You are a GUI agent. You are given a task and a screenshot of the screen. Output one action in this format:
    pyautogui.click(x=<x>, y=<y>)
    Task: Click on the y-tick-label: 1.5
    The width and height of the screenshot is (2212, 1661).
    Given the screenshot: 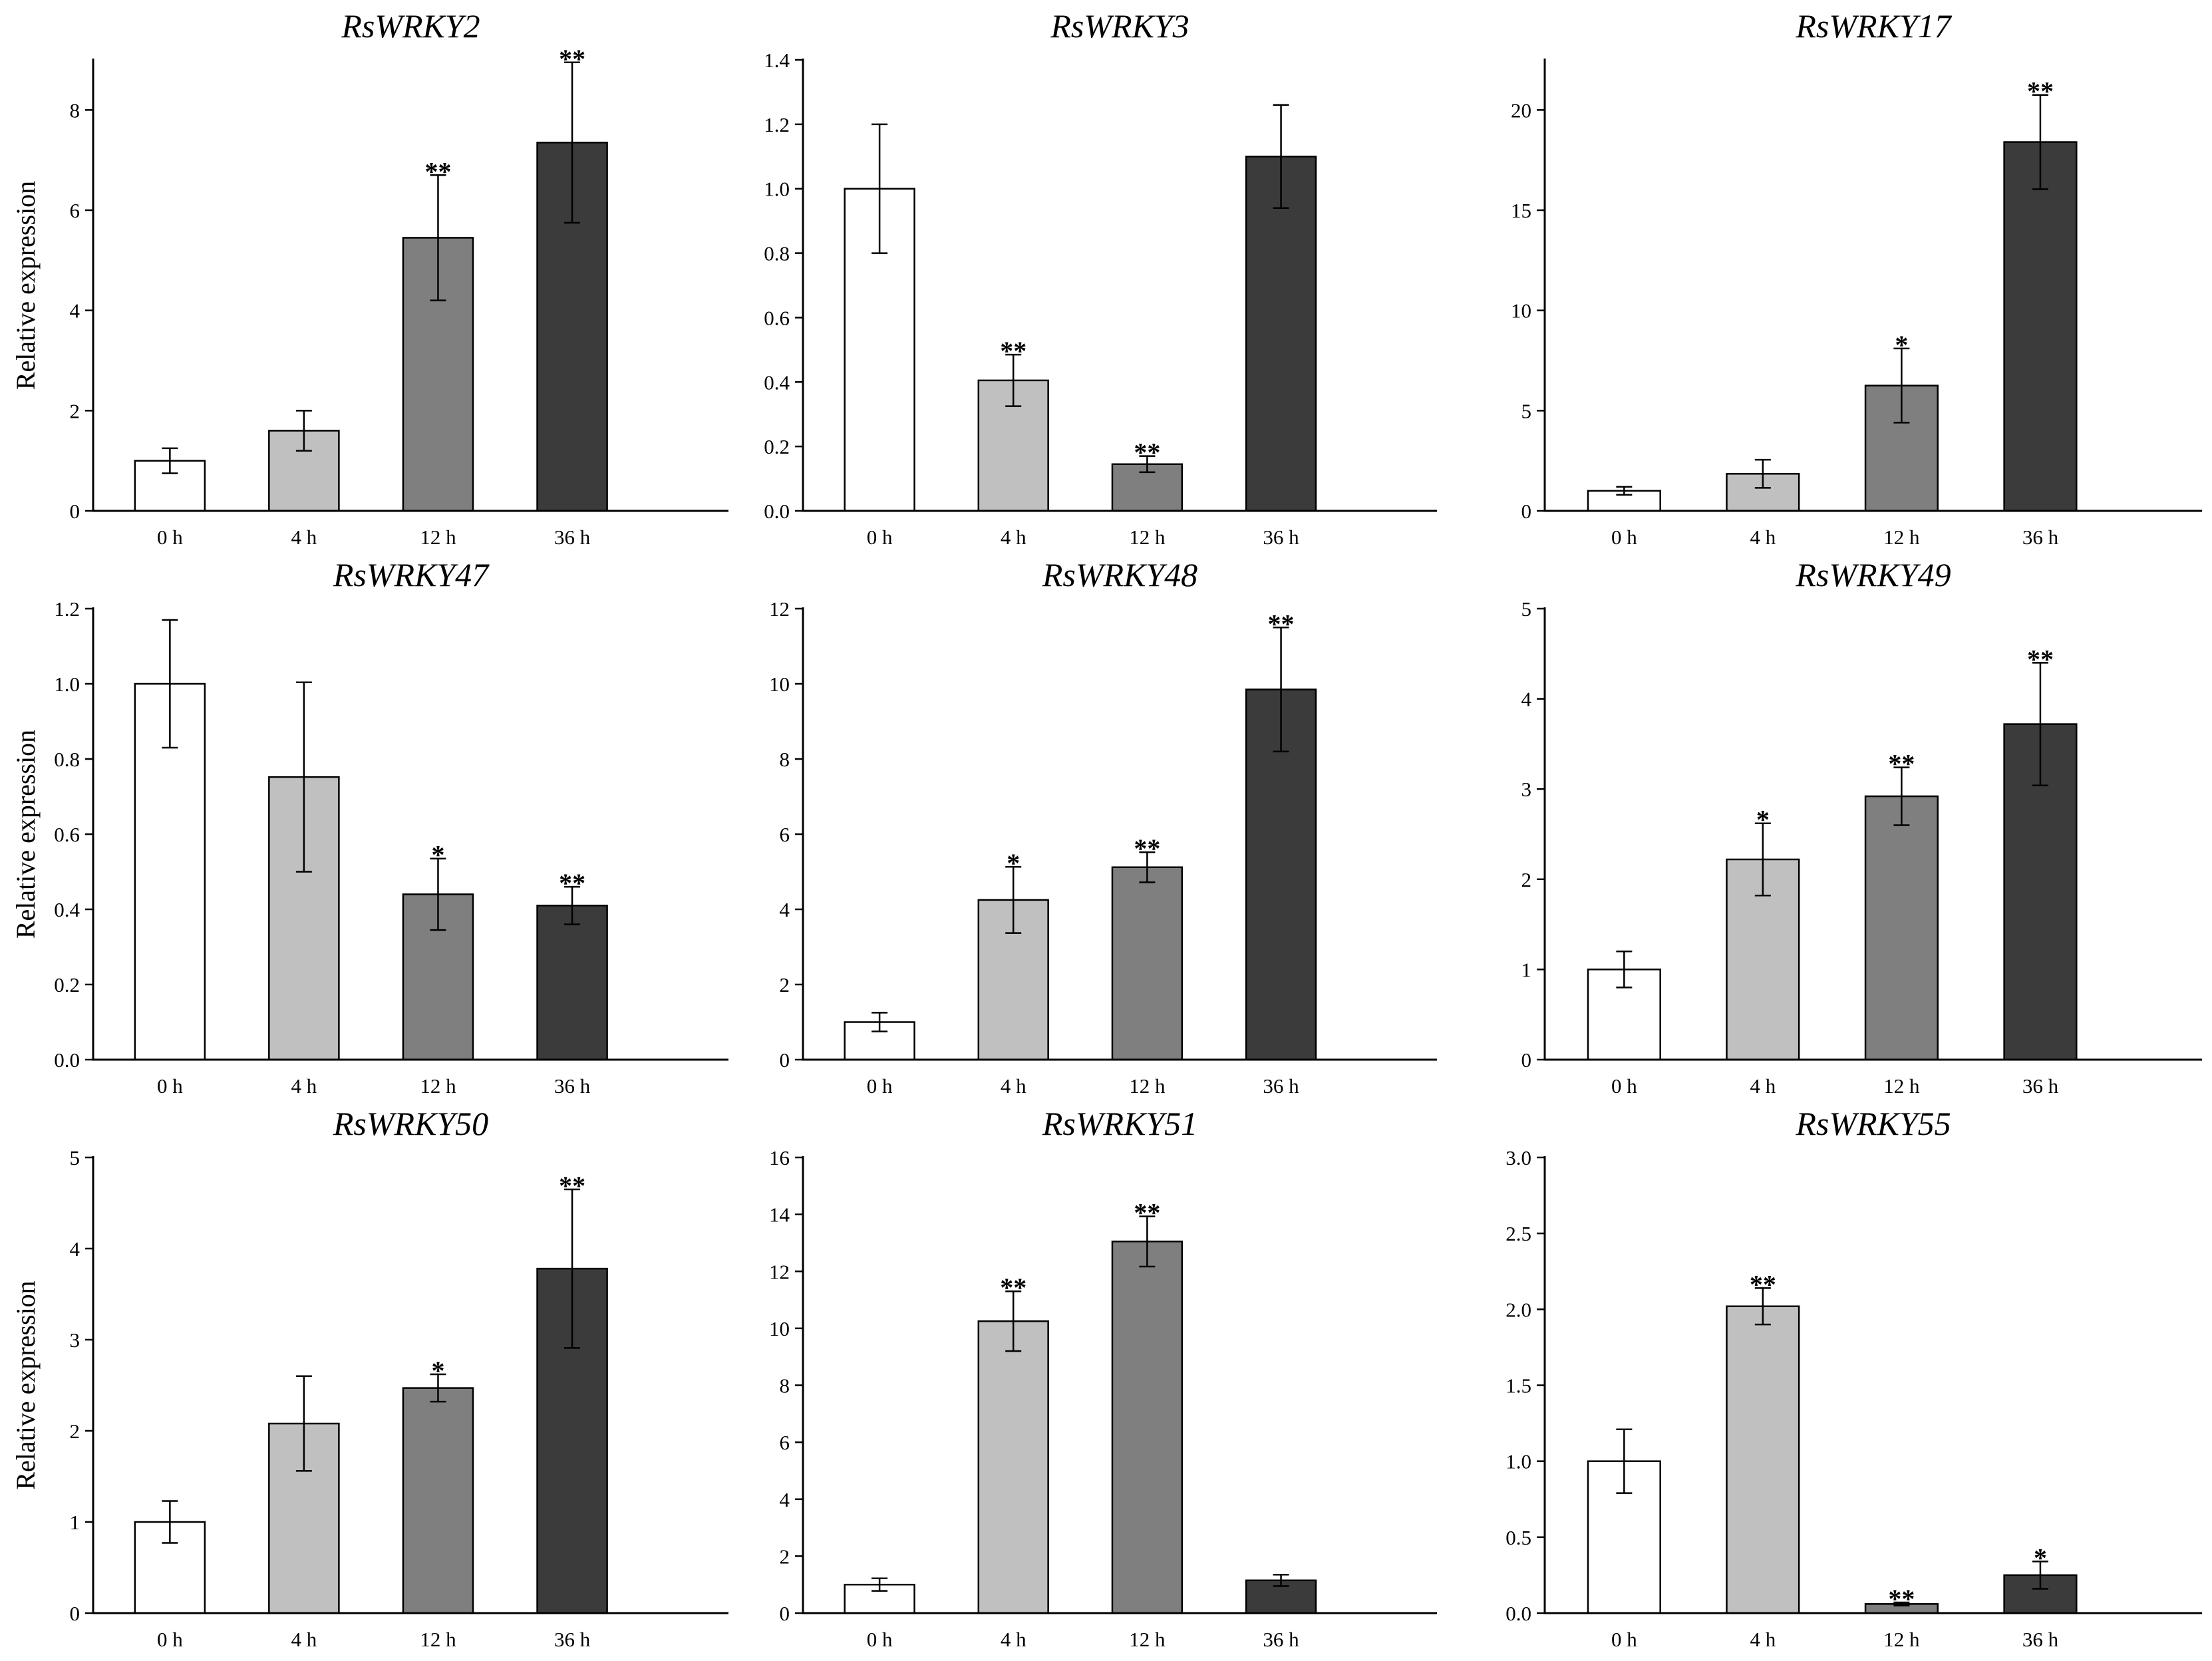 What is the action you would take?
    pyautogui.click(x=1518, y=1386)
    